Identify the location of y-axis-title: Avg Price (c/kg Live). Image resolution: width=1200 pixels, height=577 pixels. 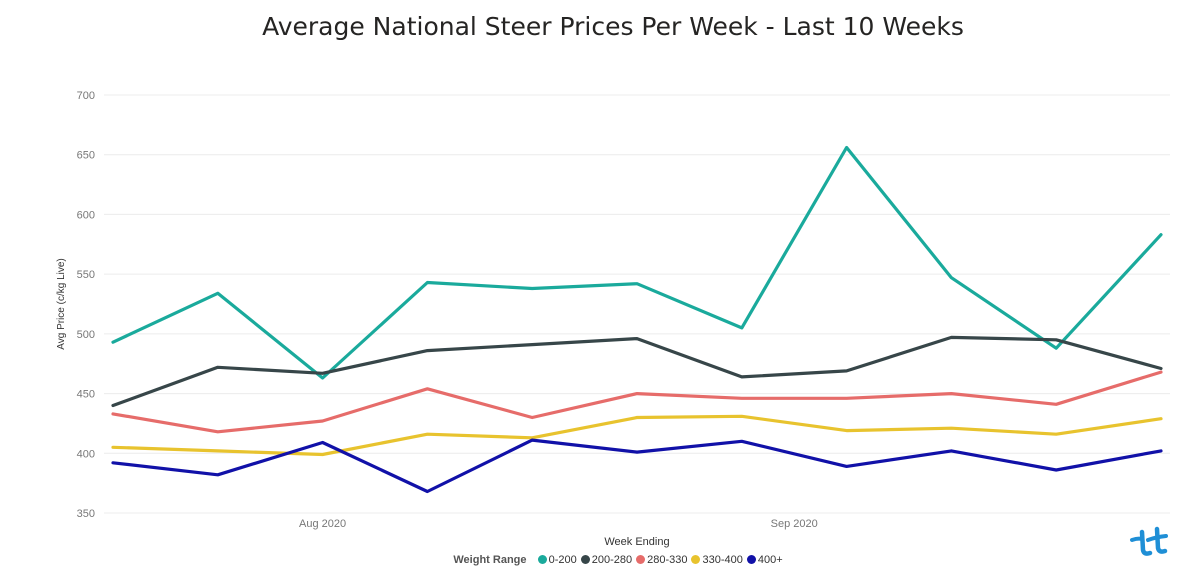
(61, 304).